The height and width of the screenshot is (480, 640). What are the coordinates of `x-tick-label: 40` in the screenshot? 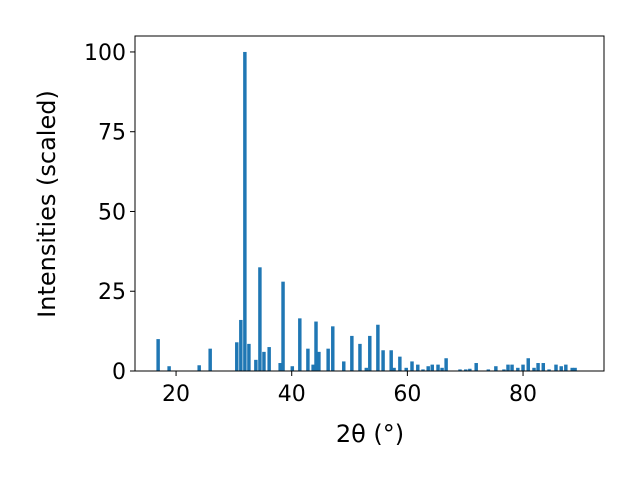 It's located at (292, 394).